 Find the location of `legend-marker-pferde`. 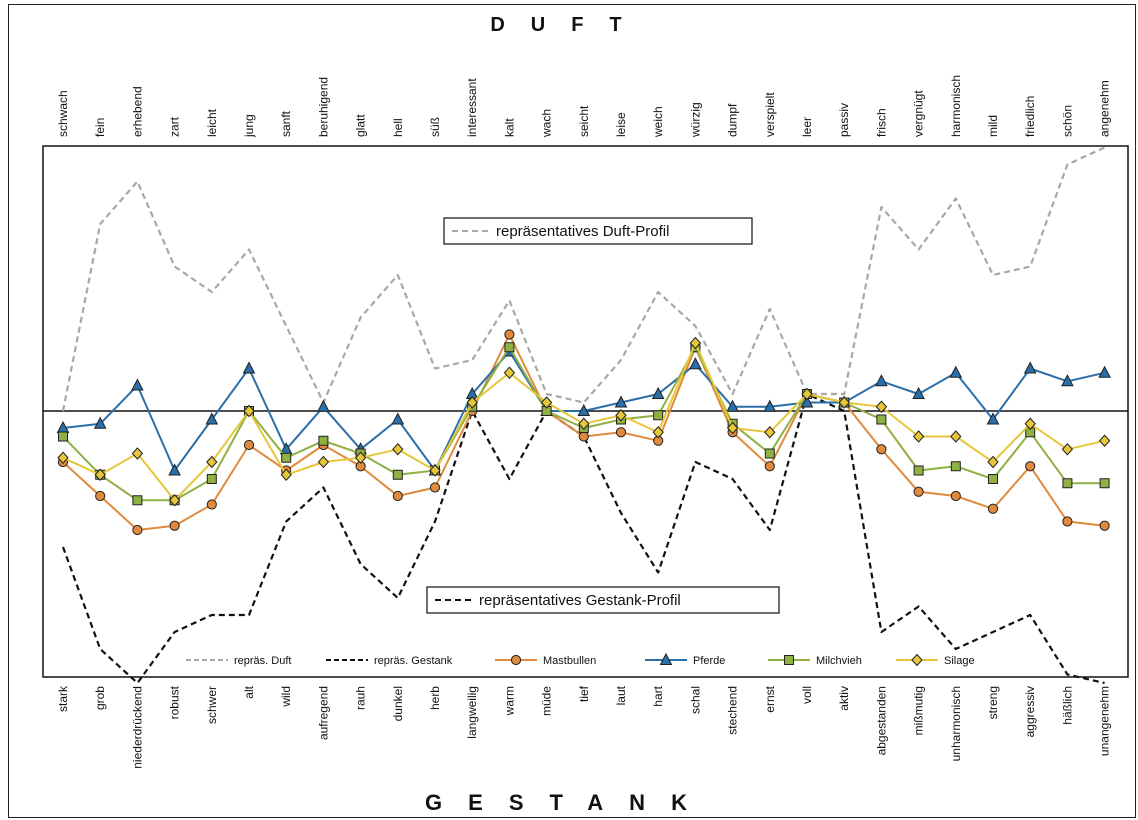

legend-marker-pferde is located at coordinates (666, 658).